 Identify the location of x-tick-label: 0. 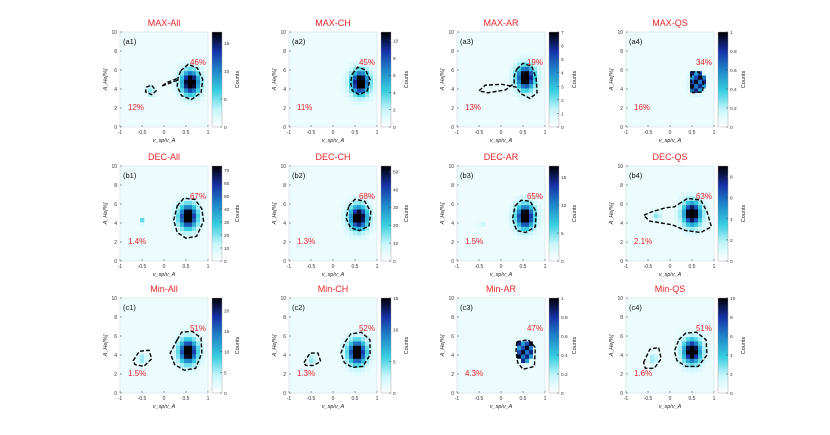
(670, 399).